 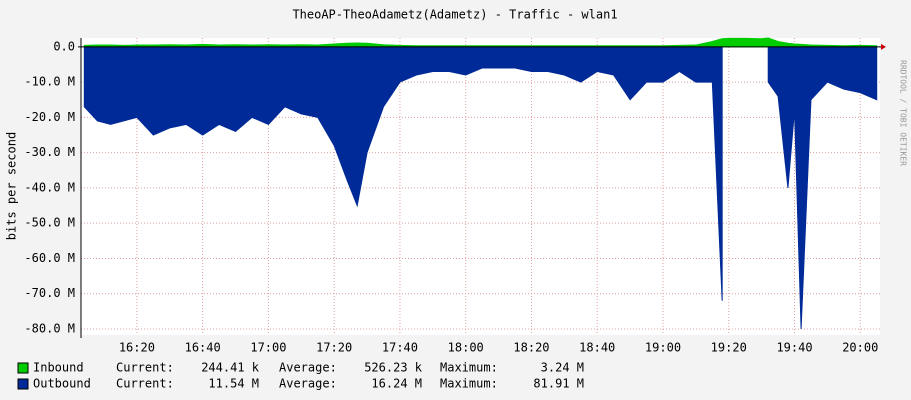 I want to click on y-tick-label: -30.0 M, so click(x=49, y=152).